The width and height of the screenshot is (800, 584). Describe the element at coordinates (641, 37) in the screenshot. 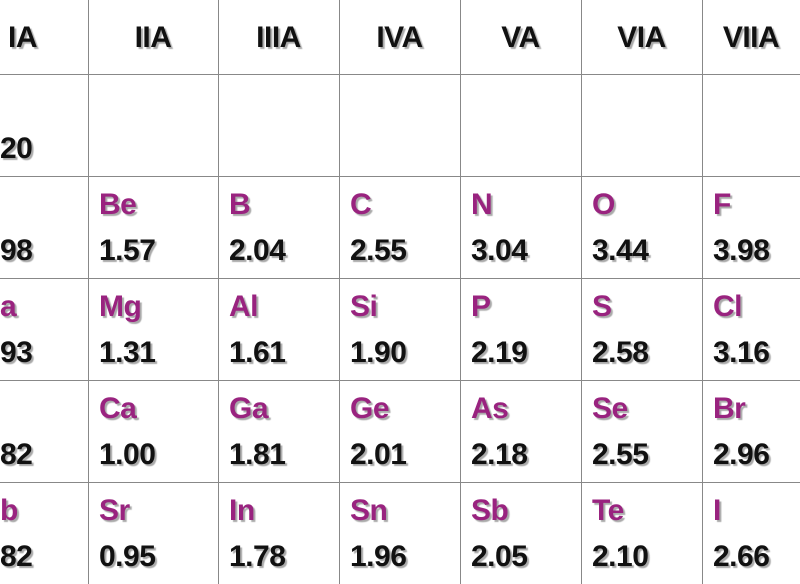

I see `column-header: VIA` at that location.